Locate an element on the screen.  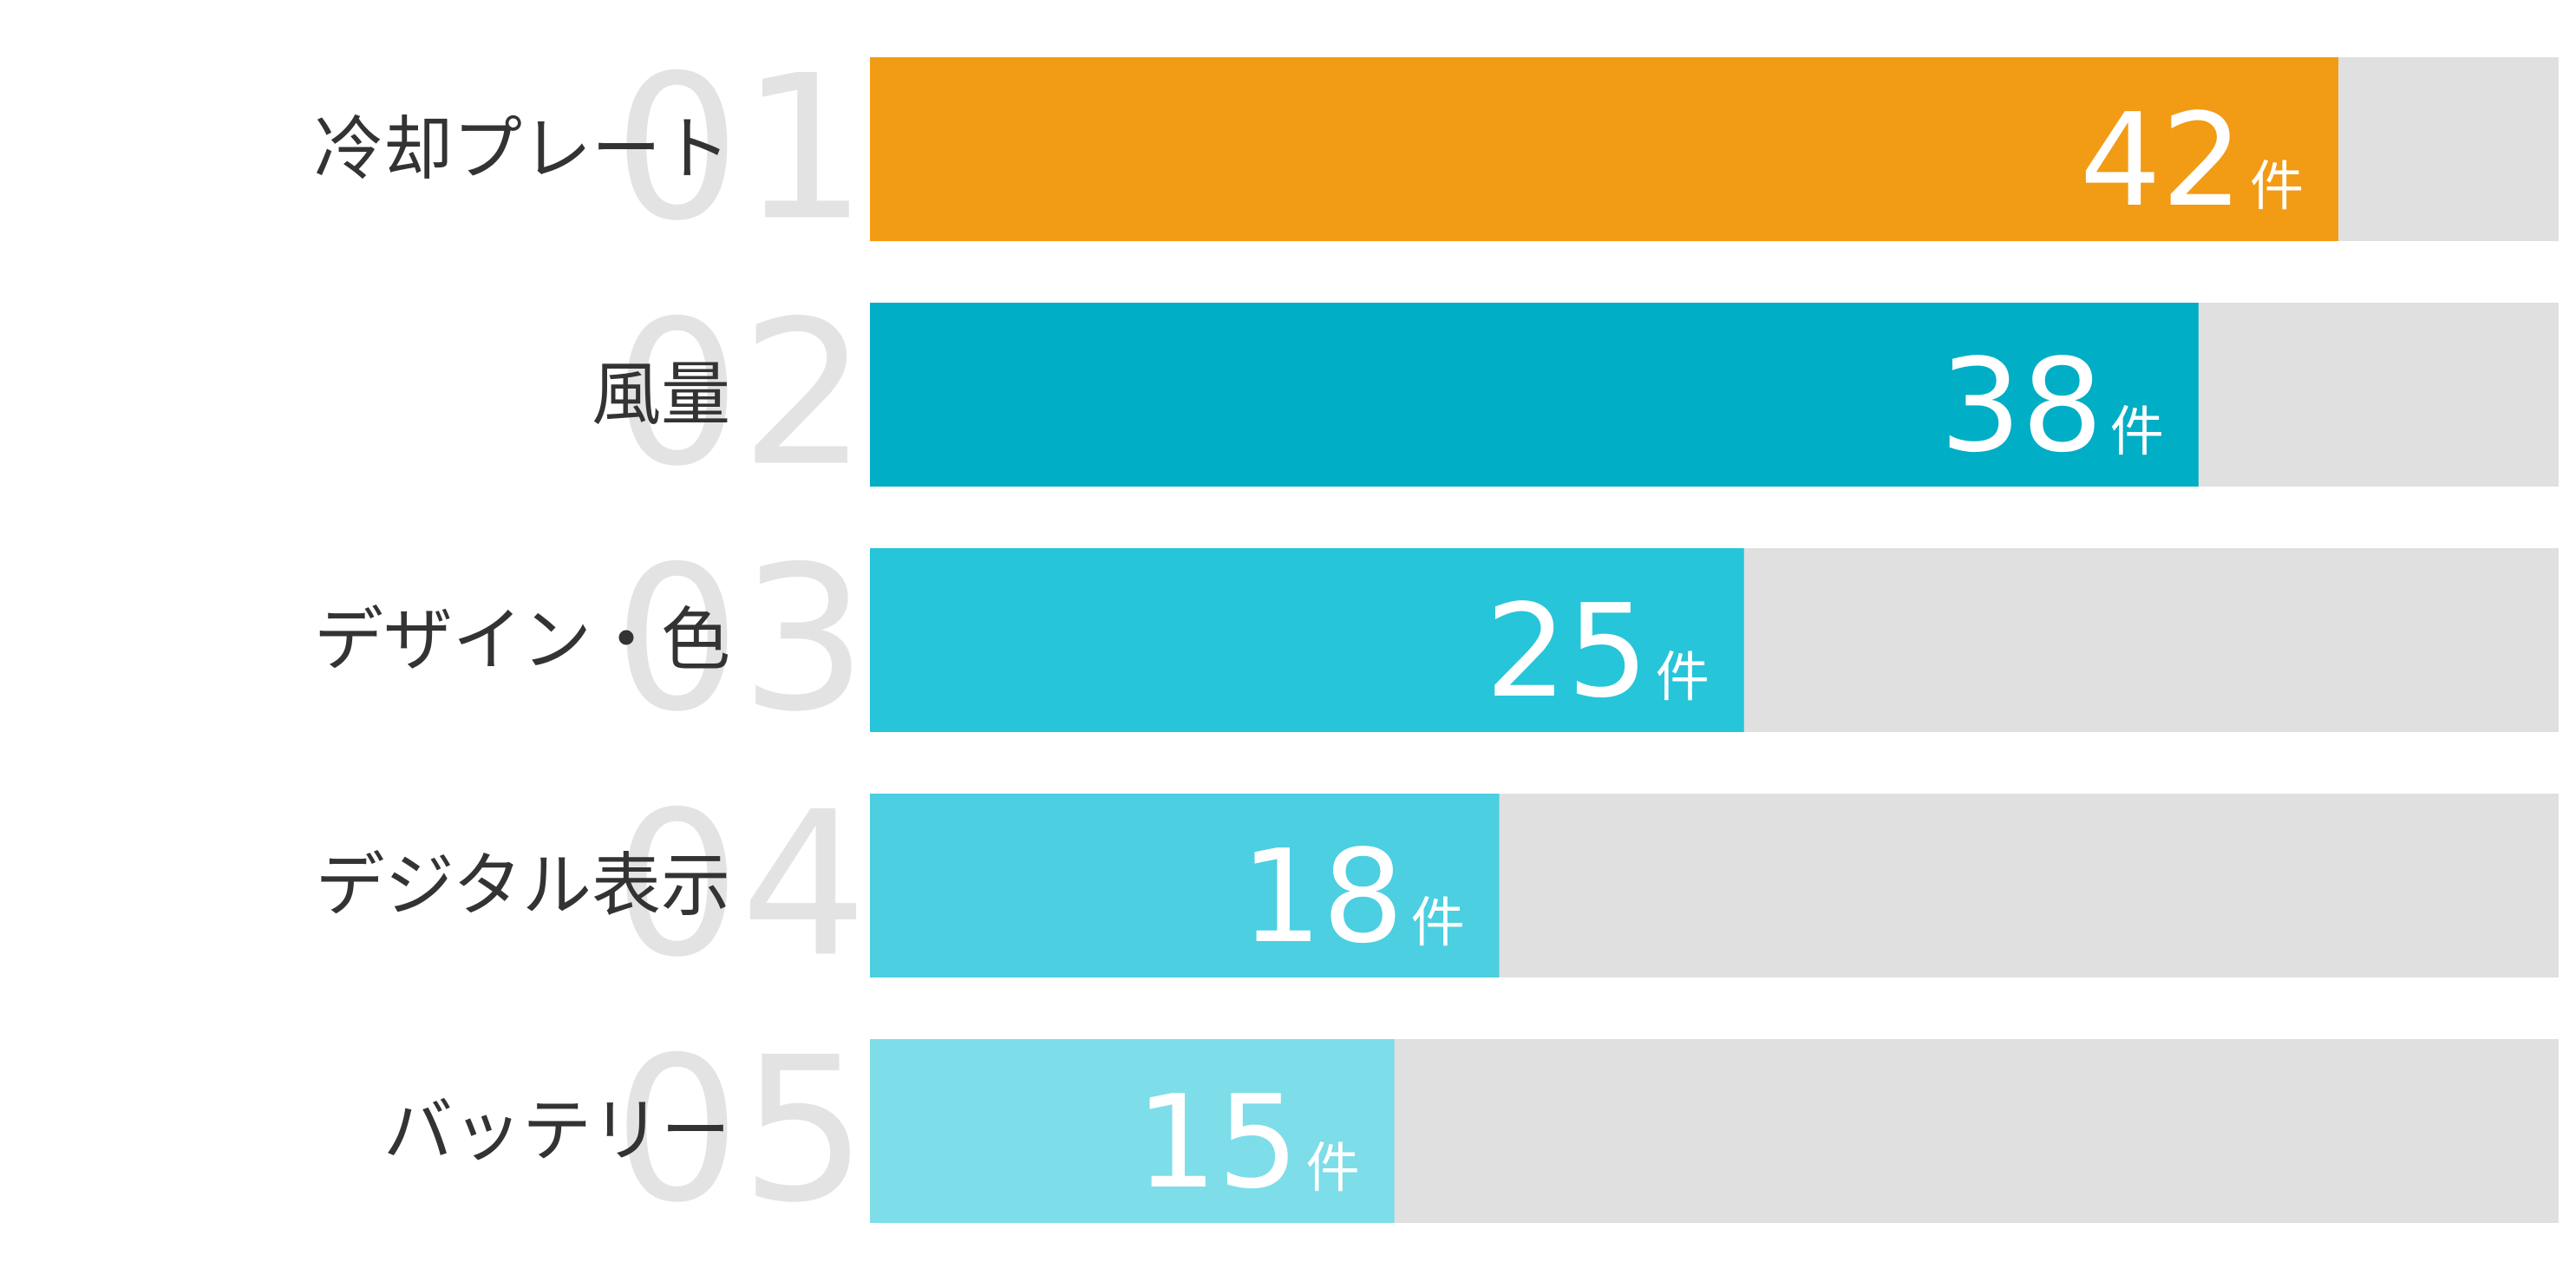
rank-number: 02 is located at coordinates (740, 395).